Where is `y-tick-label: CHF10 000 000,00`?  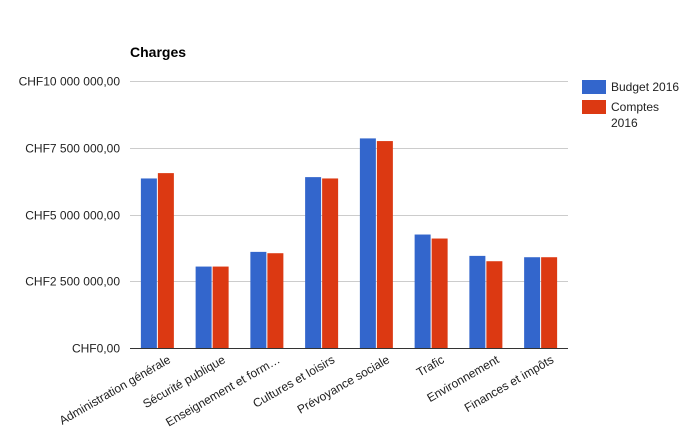
y-tick-label: CHF10 000 000,00 is located at coordinates (70, 82).